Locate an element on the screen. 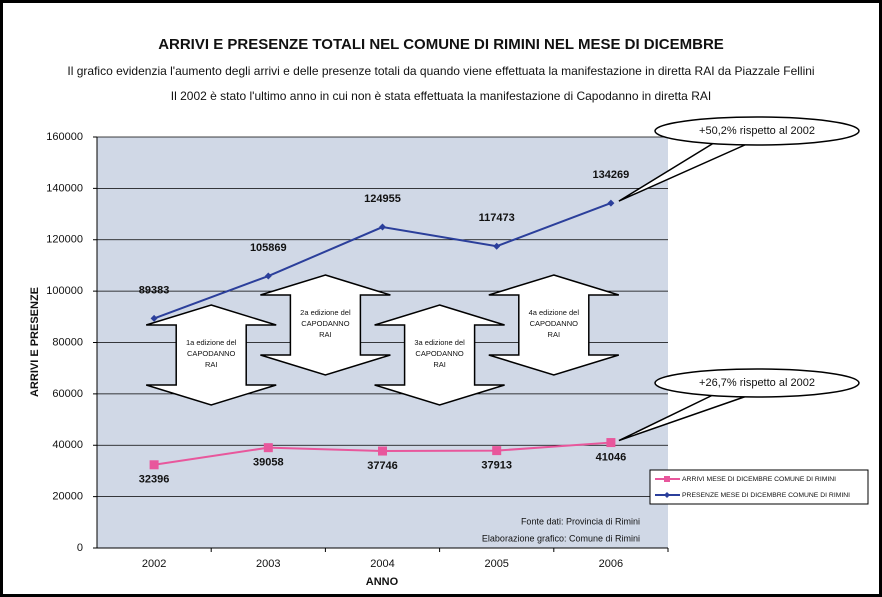 The height and width of the screenshot is (597, 882). y-tick-label: 120000 is located at coordinates (64, 240).